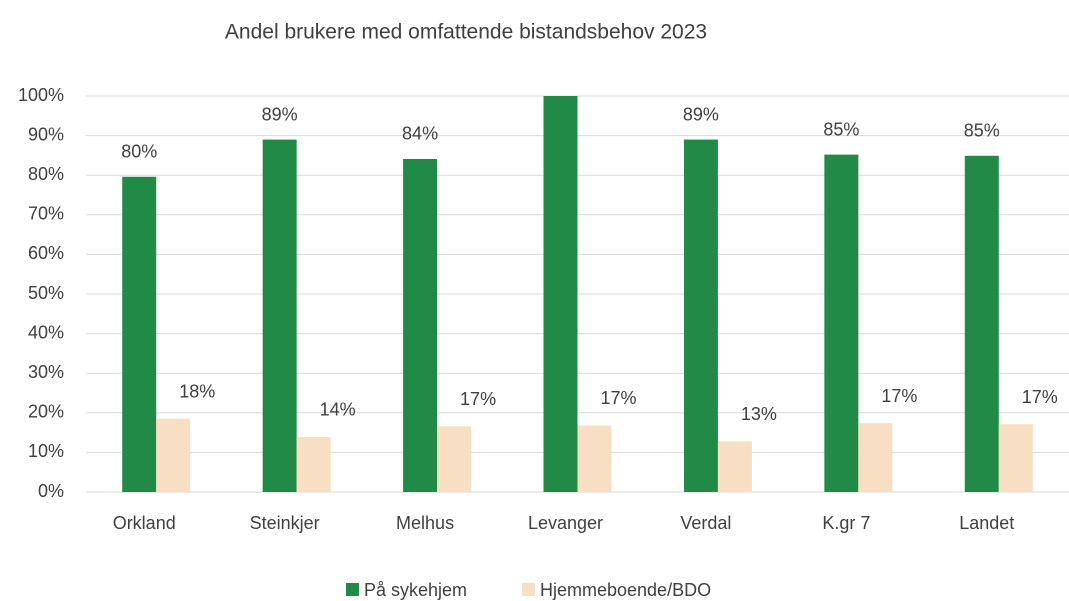  What do you see at coordinates (759, 414) in the screenshot?
I see `data-label: 13%` at bounding box center [759, 414].